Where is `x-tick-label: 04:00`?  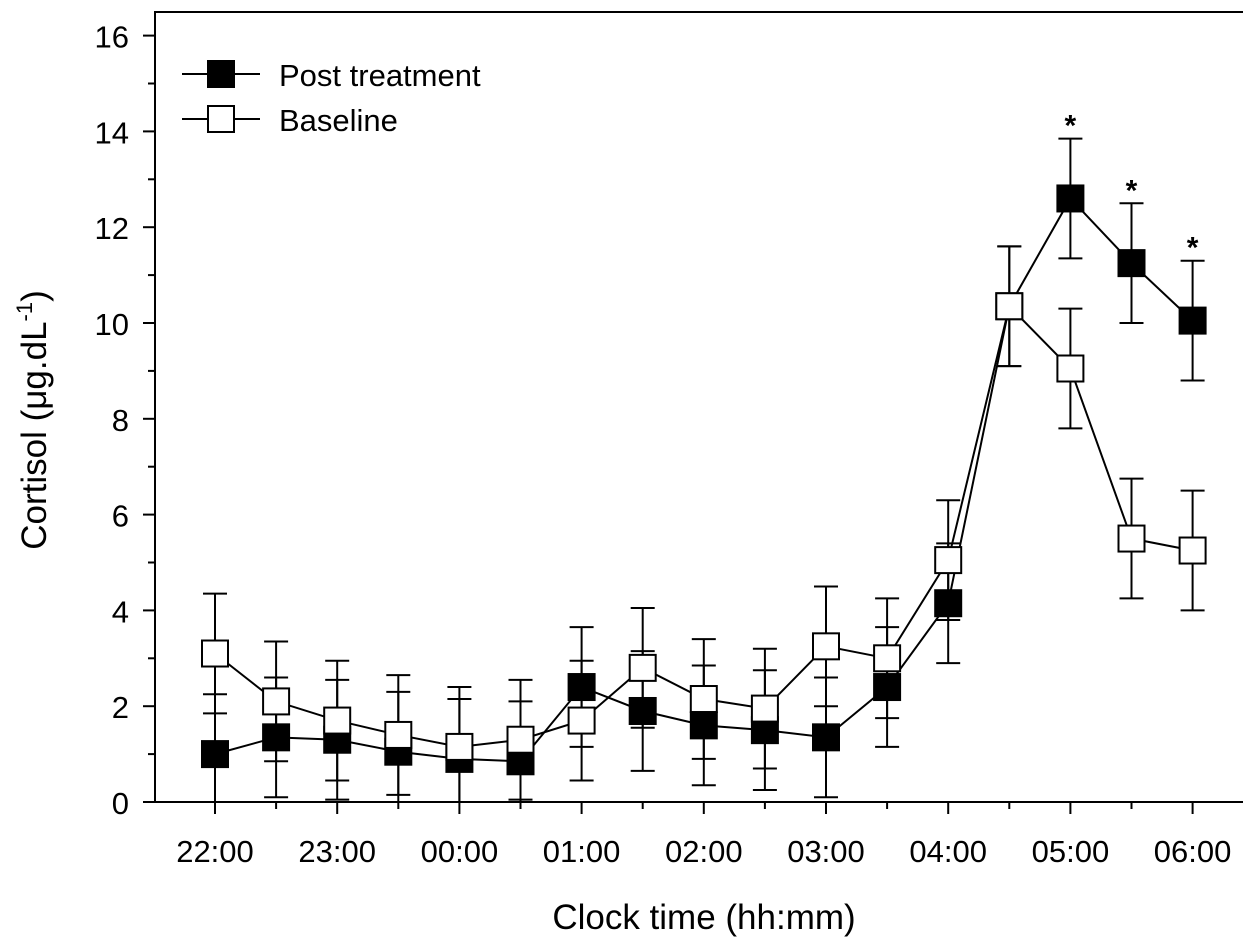 x-tick-label: 04:00 is located at coordinates (948, 851).